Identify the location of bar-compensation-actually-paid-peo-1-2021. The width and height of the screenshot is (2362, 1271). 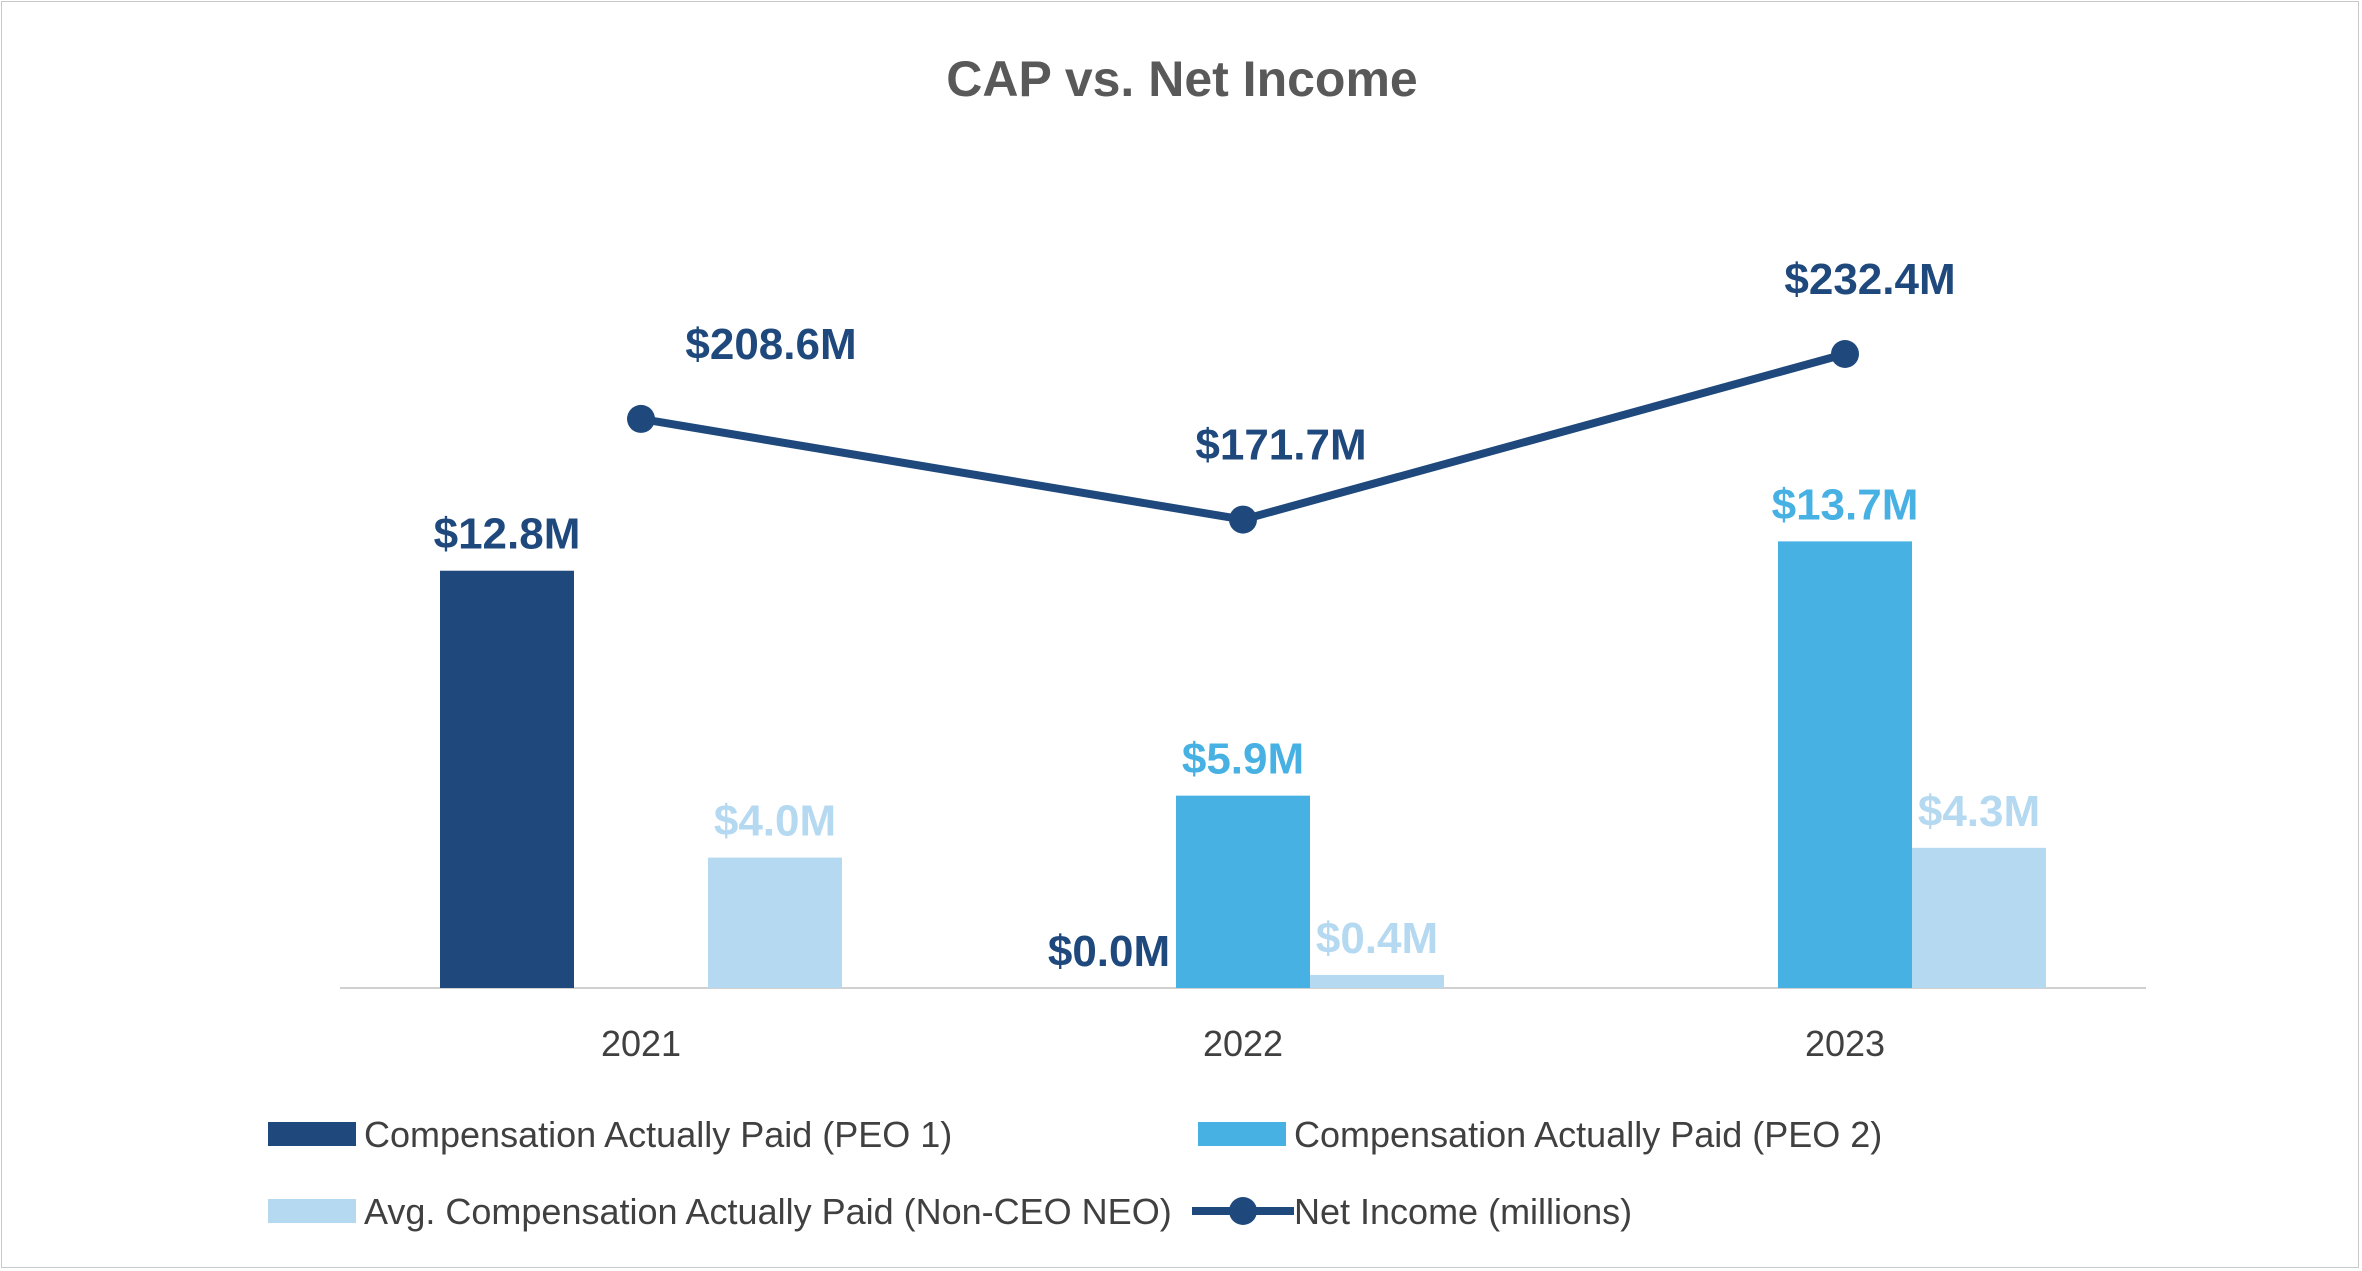
(507, 779).